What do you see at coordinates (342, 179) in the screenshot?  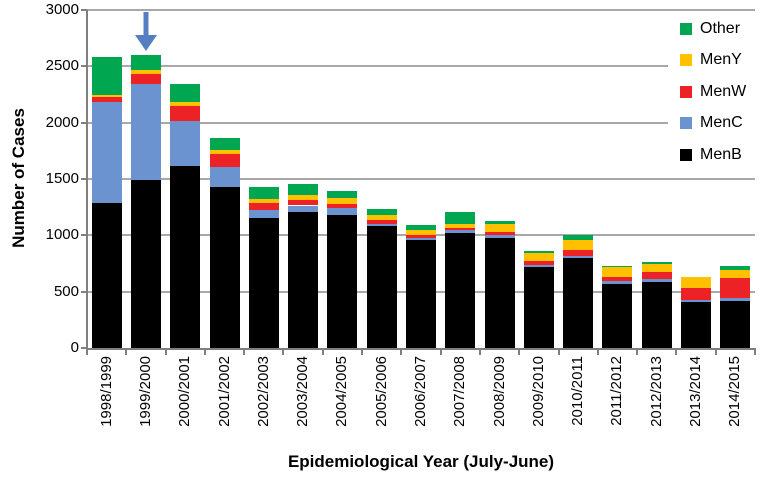 I see `stacked-bar-2004-2005` at bounding box center [342, 179].